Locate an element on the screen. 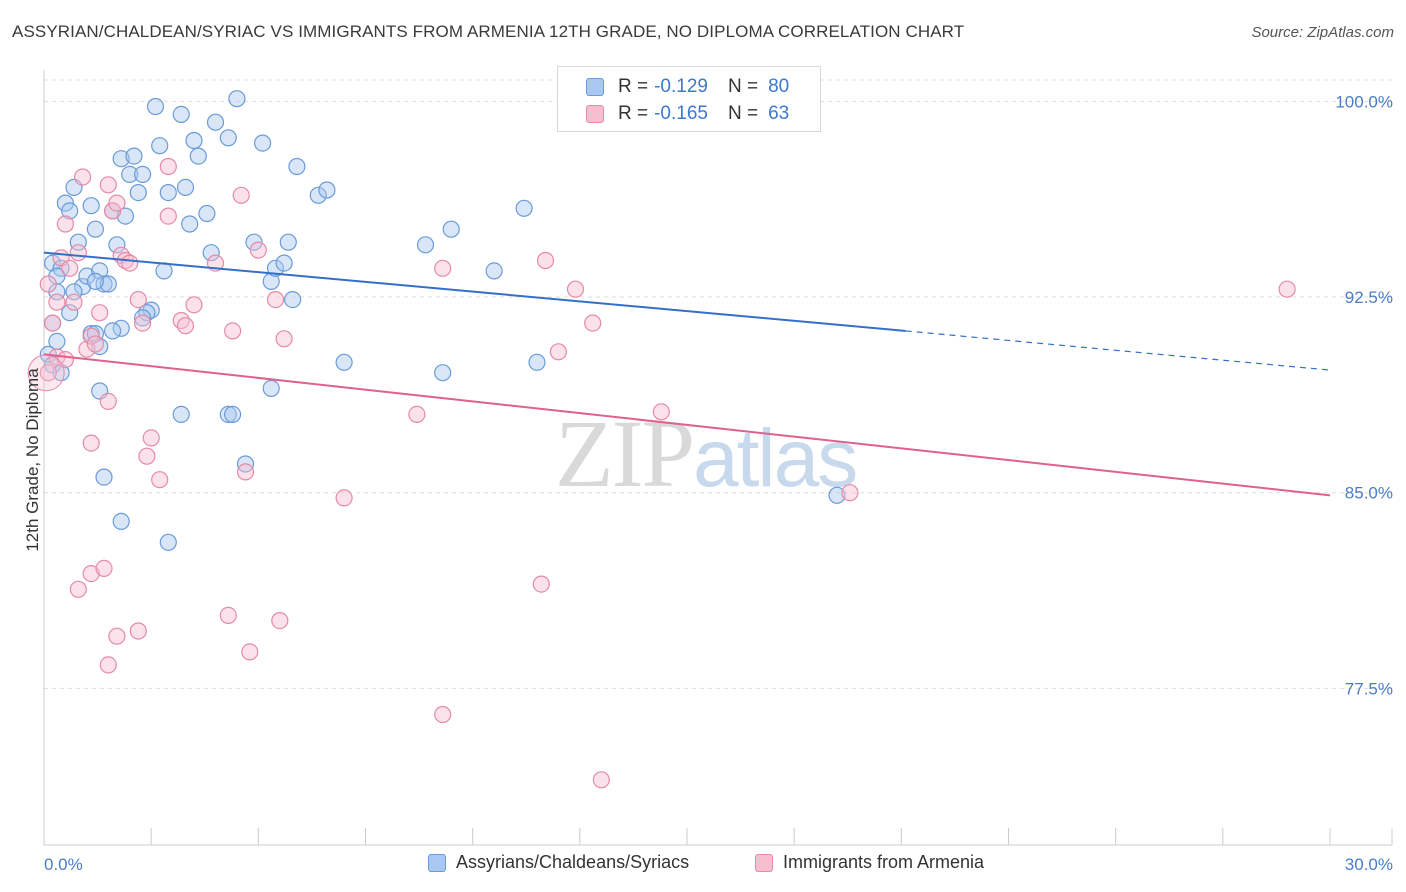  legend-row-armenia: R = -0.165 N = 63 is located at coordinates (687, 114).